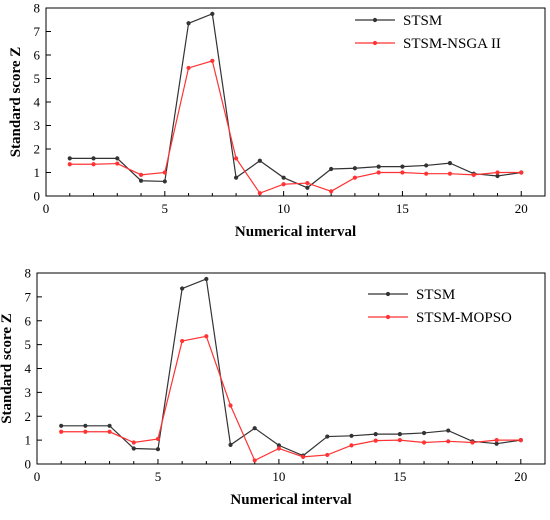 The image size is (550, 520). I want to click on y-tick-label: 4, so click(28, 368).